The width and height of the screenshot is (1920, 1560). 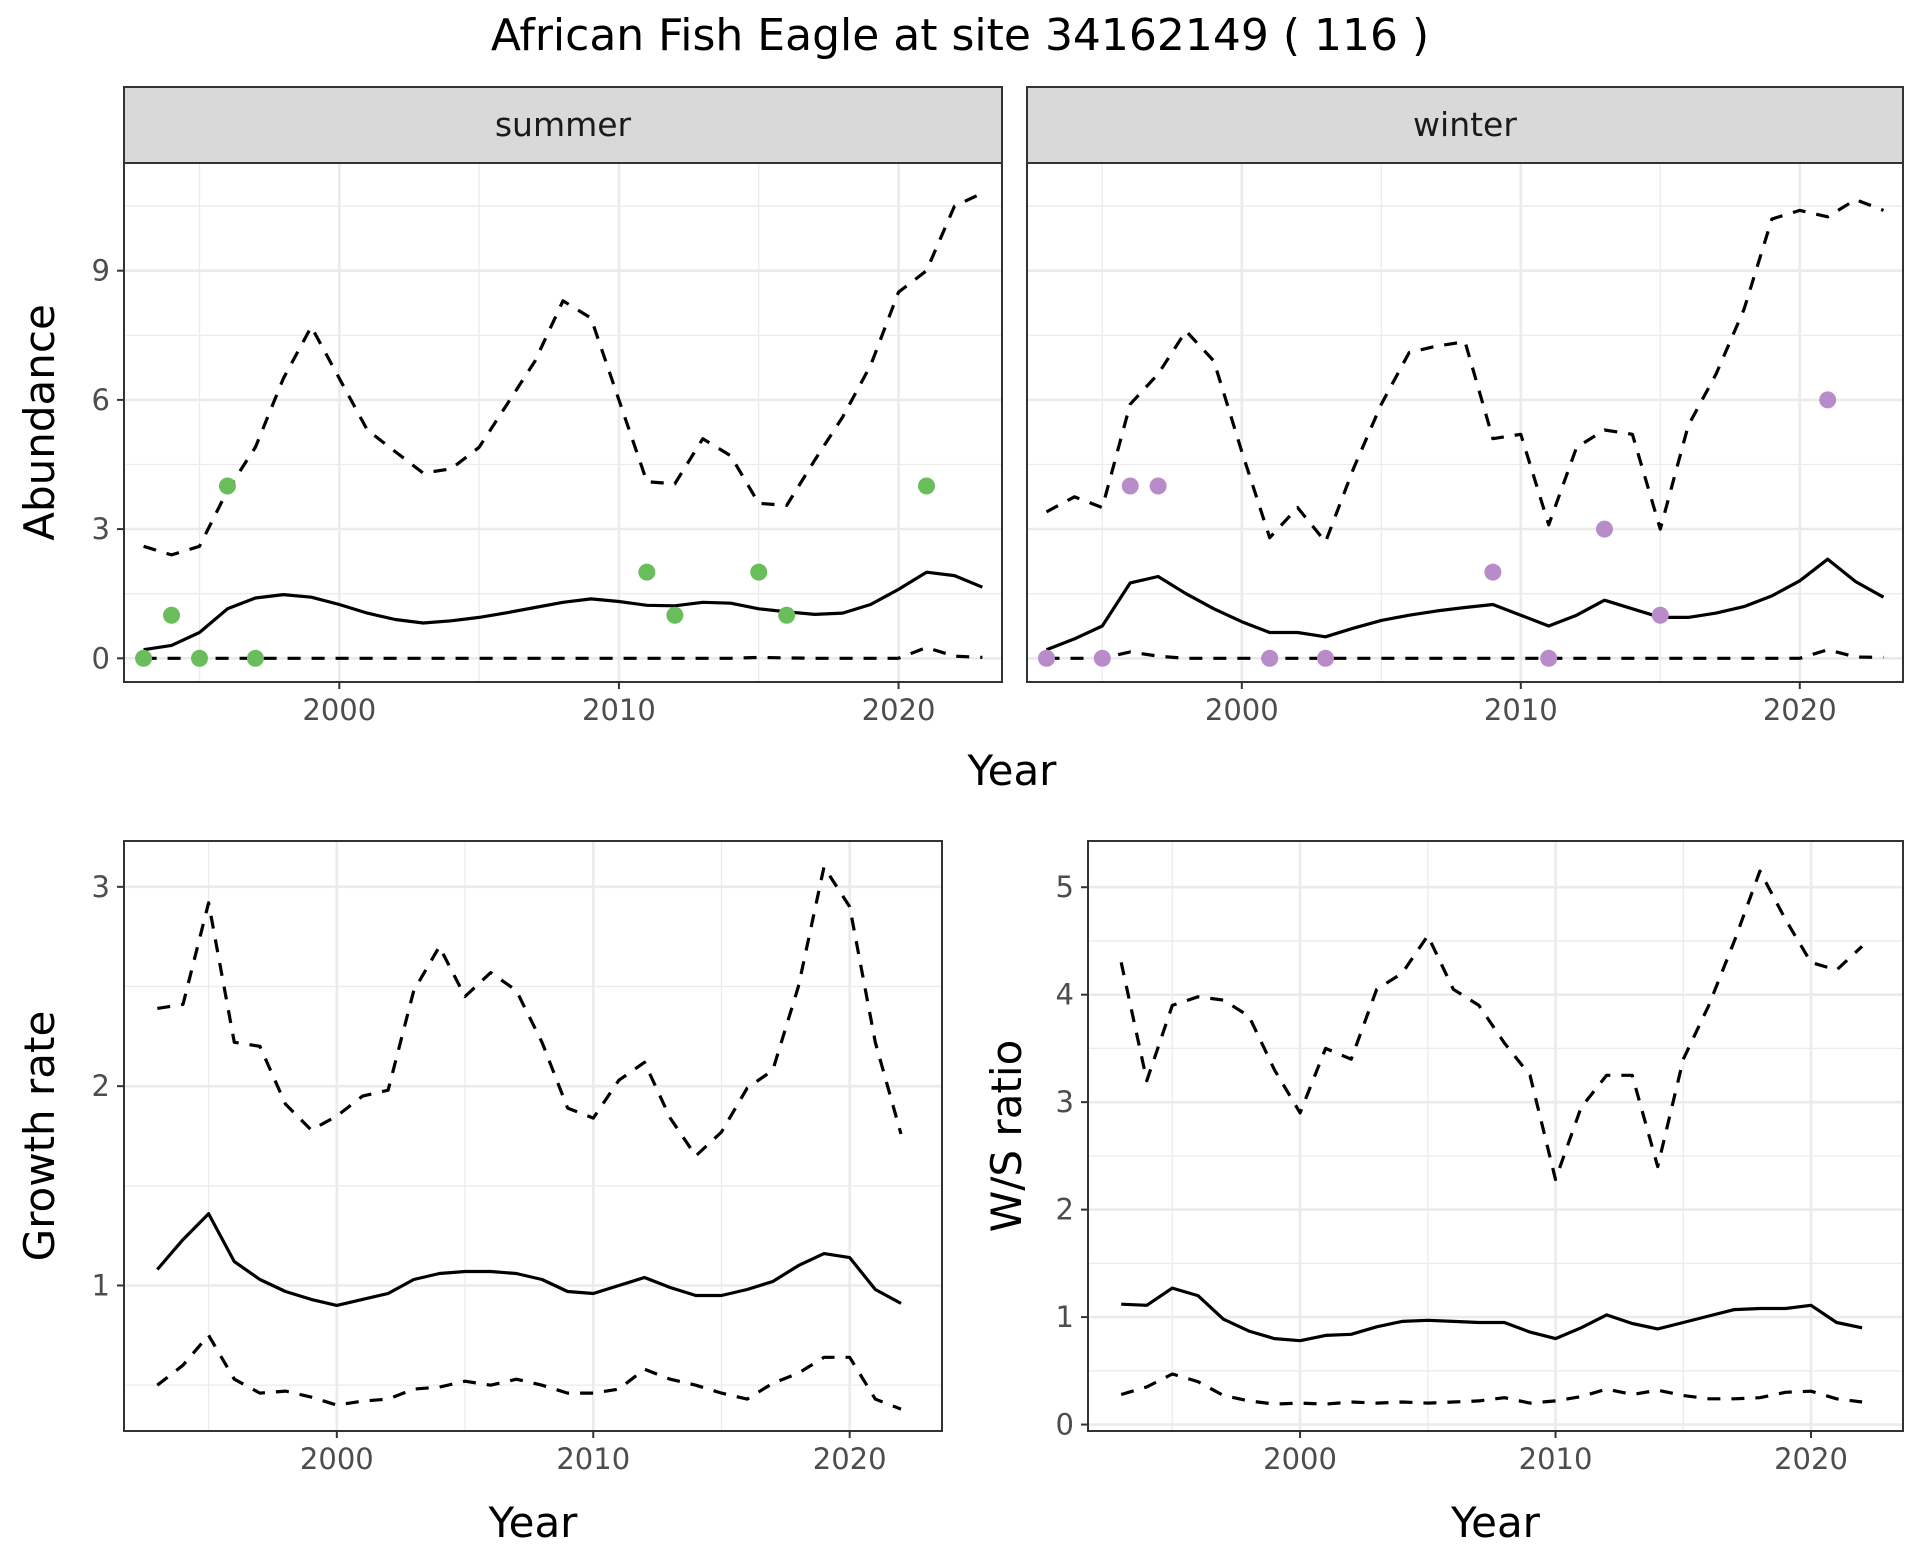 What do you see at coordinates (1065, 995) in the screenshot?
I see `y-tick-label: 4` at bounding box center [1065, 995].